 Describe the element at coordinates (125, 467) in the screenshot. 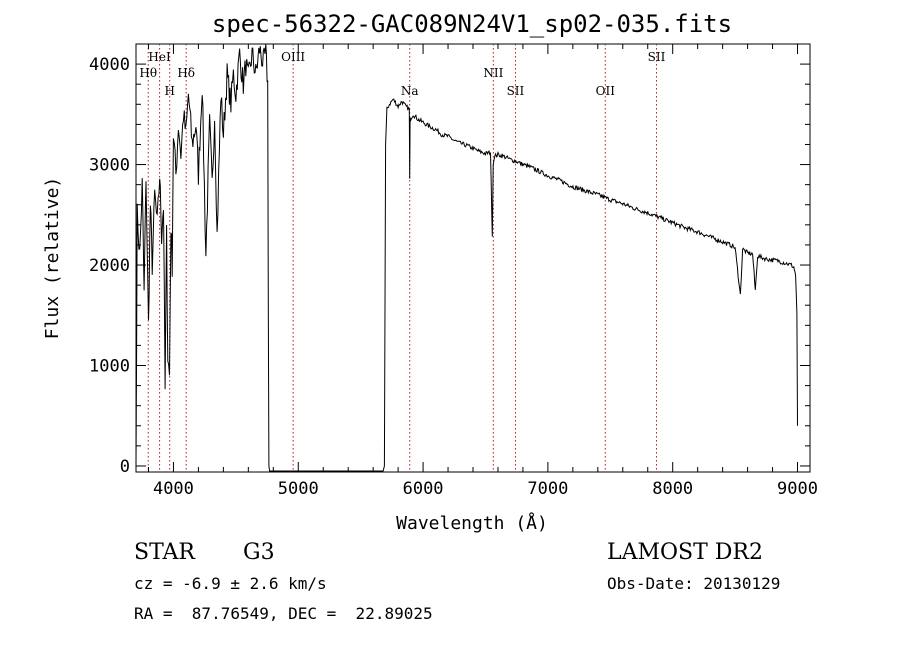

I see `y-tick-label: 0` at that location.